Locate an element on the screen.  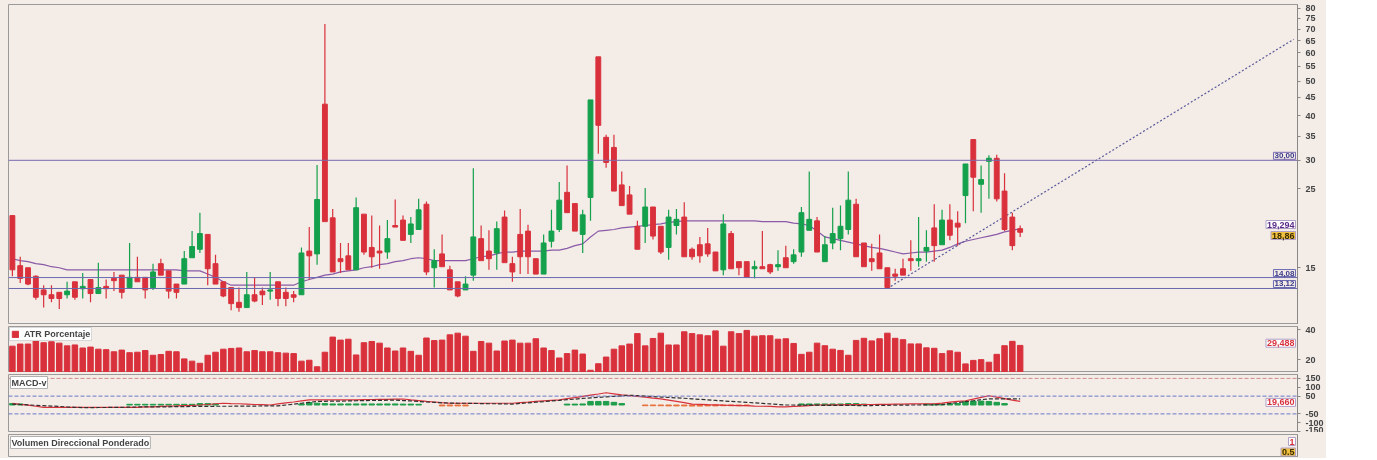
y-tick-label: 30 is located at coordinates (1310, 160).